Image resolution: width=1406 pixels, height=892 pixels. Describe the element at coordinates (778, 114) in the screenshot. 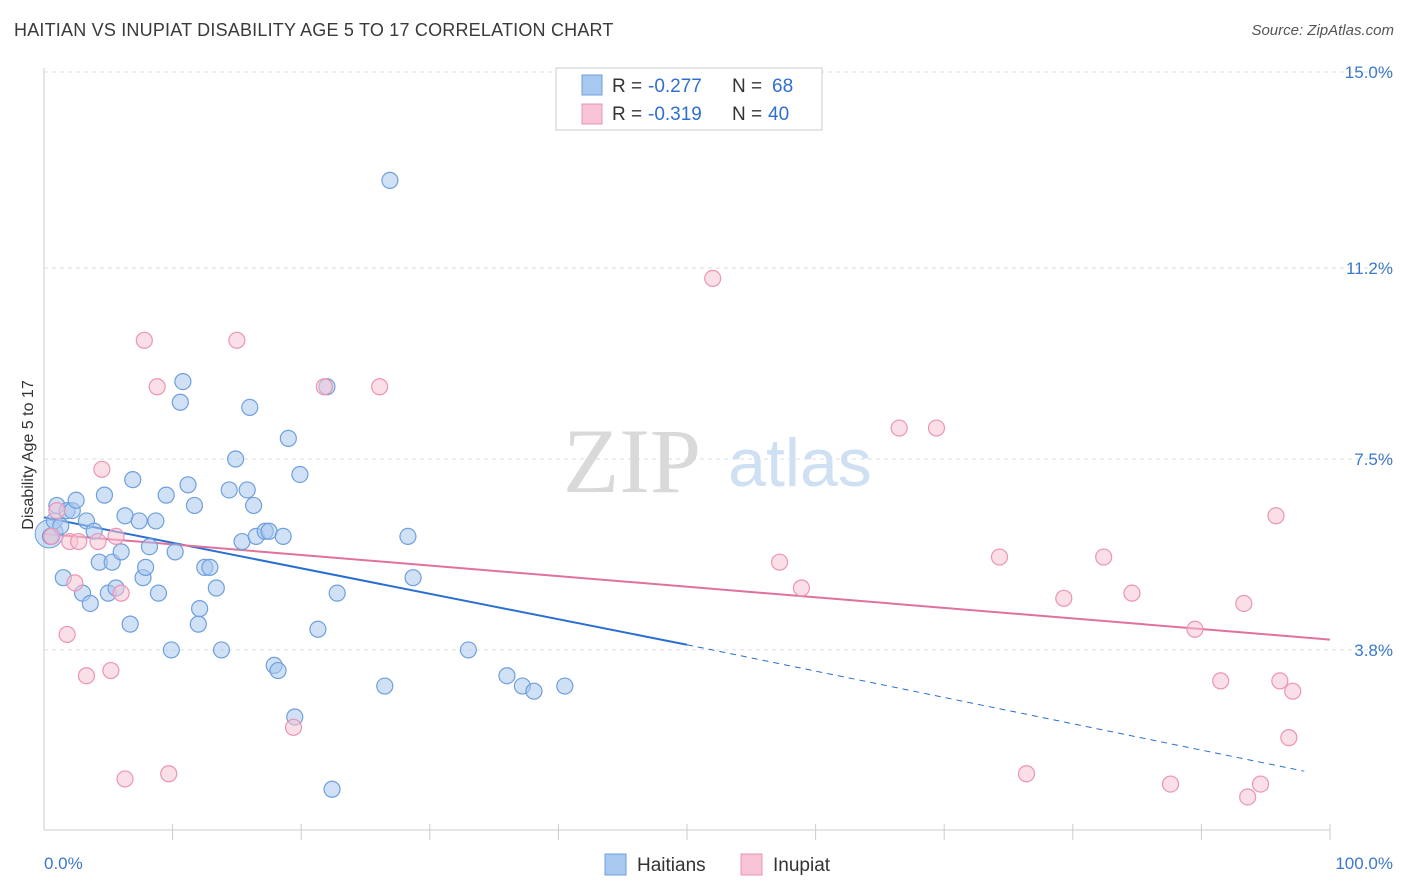

I see `legend-n-value-2: 40` at that location.